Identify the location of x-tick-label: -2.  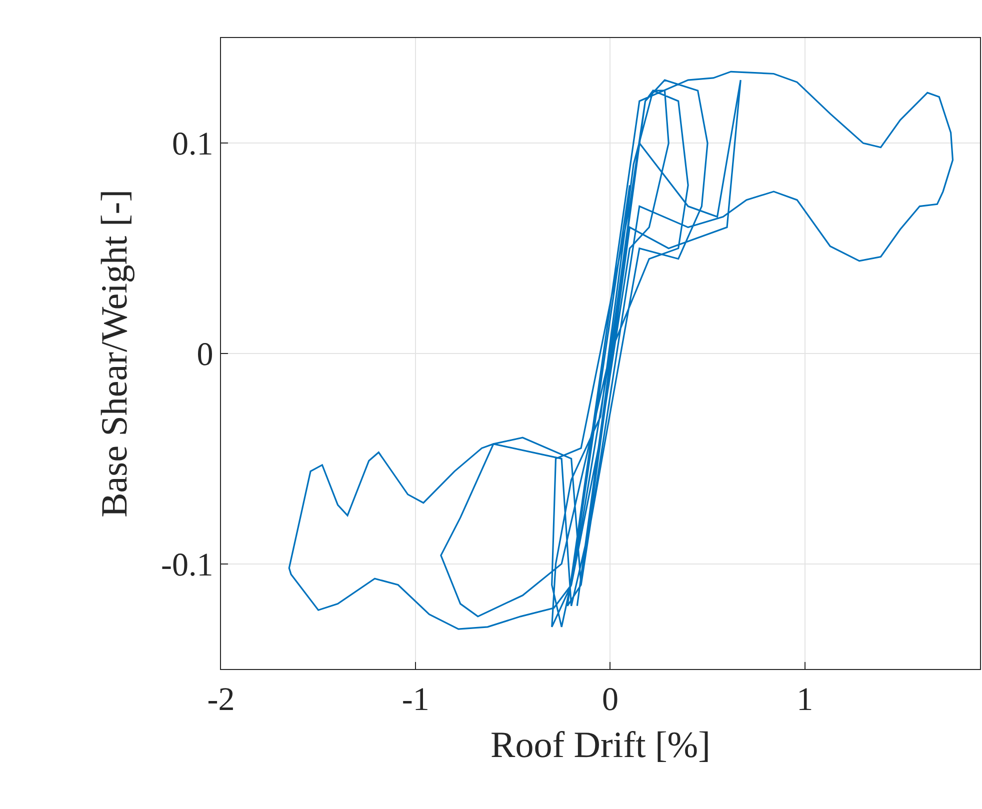
(221, 700).